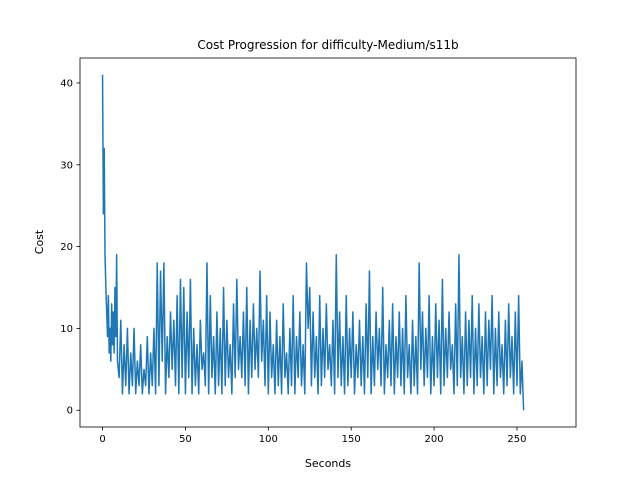 The width and height of the screenshot is (640, 480). What do you see at coordinates (268, 439) in the screenshot?
I see `x-tick-label: 100` at bounding box center [268, 439].